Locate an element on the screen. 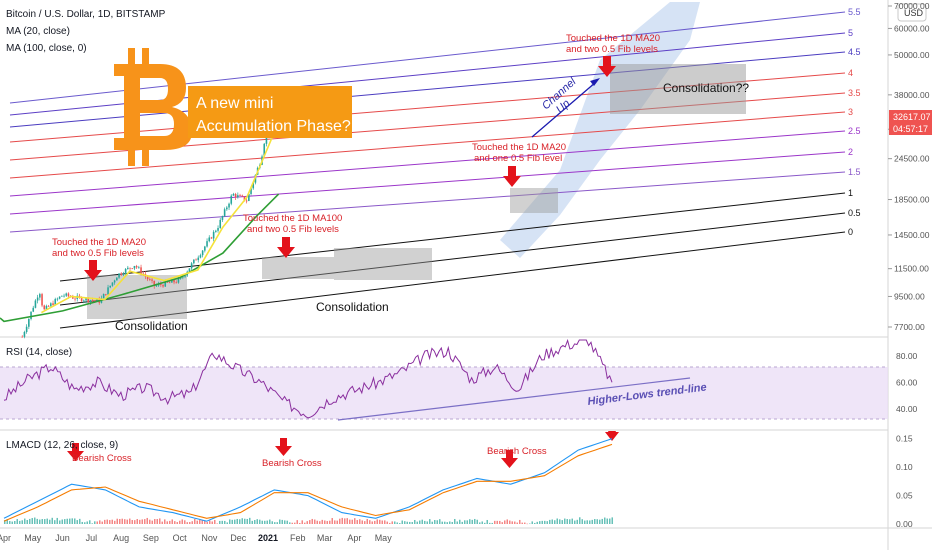 The image size is (932, 550). consolidation-label-1: Consolidation is located at coordinates (151, 326).